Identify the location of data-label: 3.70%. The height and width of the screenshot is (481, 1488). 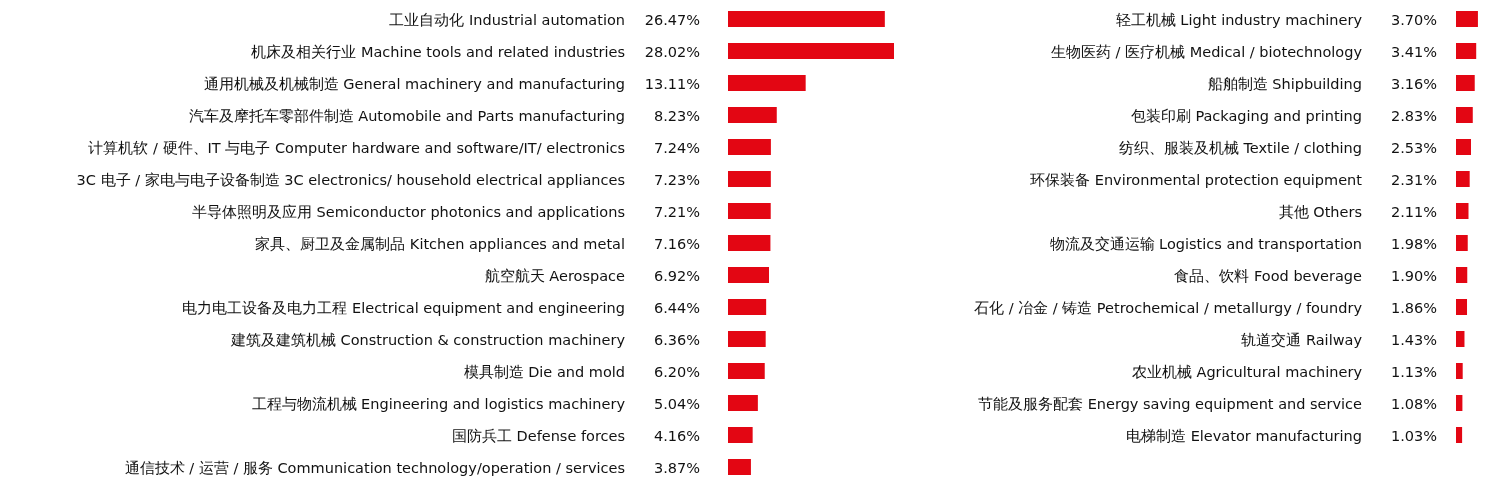
(1413, 19).